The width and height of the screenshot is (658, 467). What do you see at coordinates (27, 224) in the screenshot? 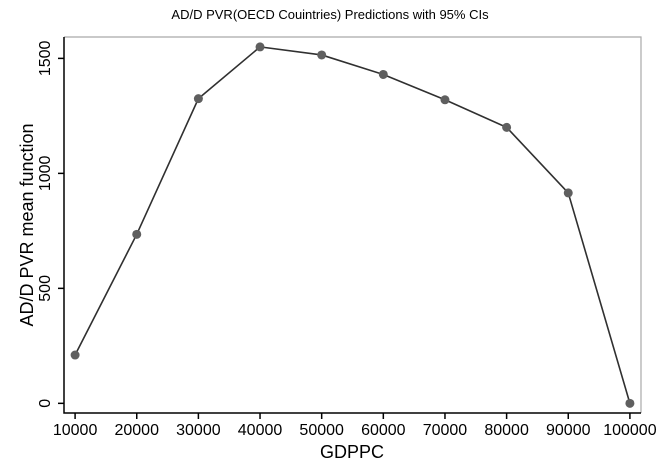
I see `y-axis-title: AD/D PVR mean function` at bounding box center [27, 224].